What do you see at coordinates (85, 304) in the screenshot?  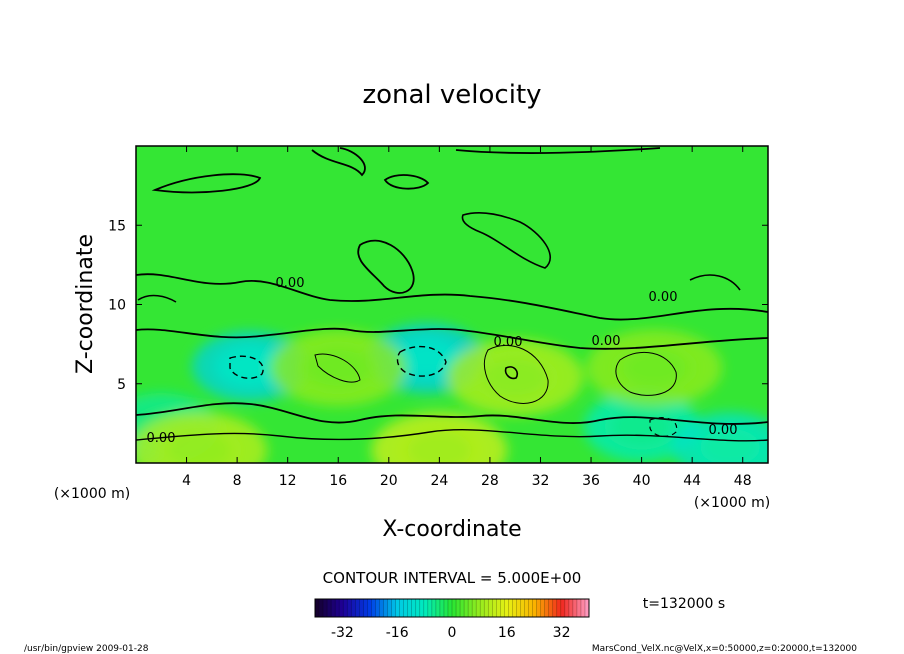 I see `y-axis-label: Z-coordinate` at bounding box center [85, 304].